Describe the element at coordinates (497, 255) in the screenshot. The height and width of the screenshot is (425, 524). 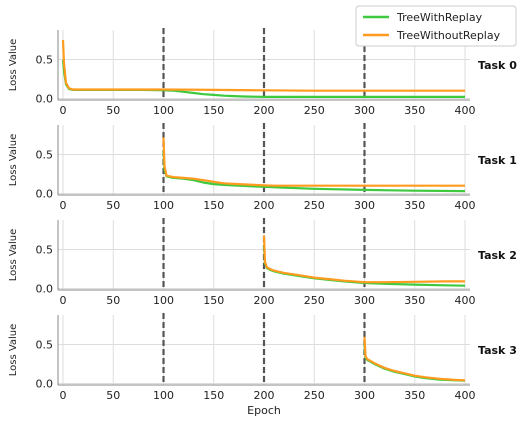
I see `task-label: Task 2` at that location.